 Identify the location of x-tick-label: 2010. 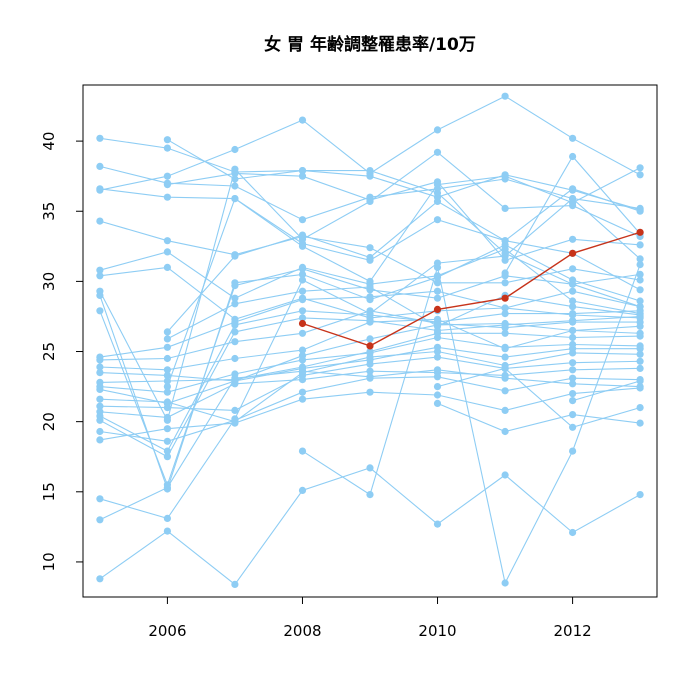
(437, 631).